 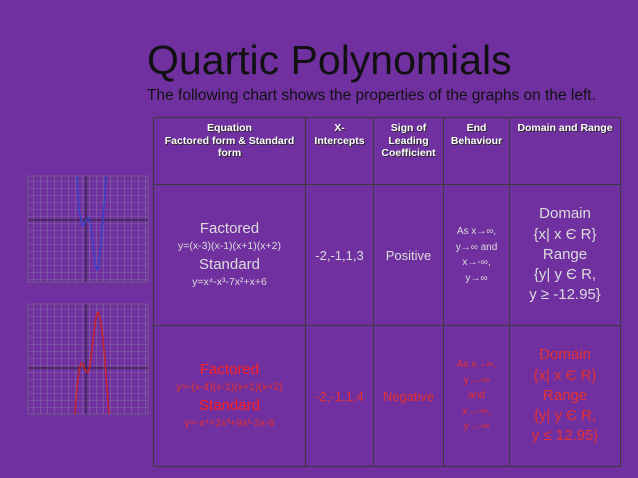 I want to click on header-equation: Equation Factored form & Standard form, so click(x=229, y=151).